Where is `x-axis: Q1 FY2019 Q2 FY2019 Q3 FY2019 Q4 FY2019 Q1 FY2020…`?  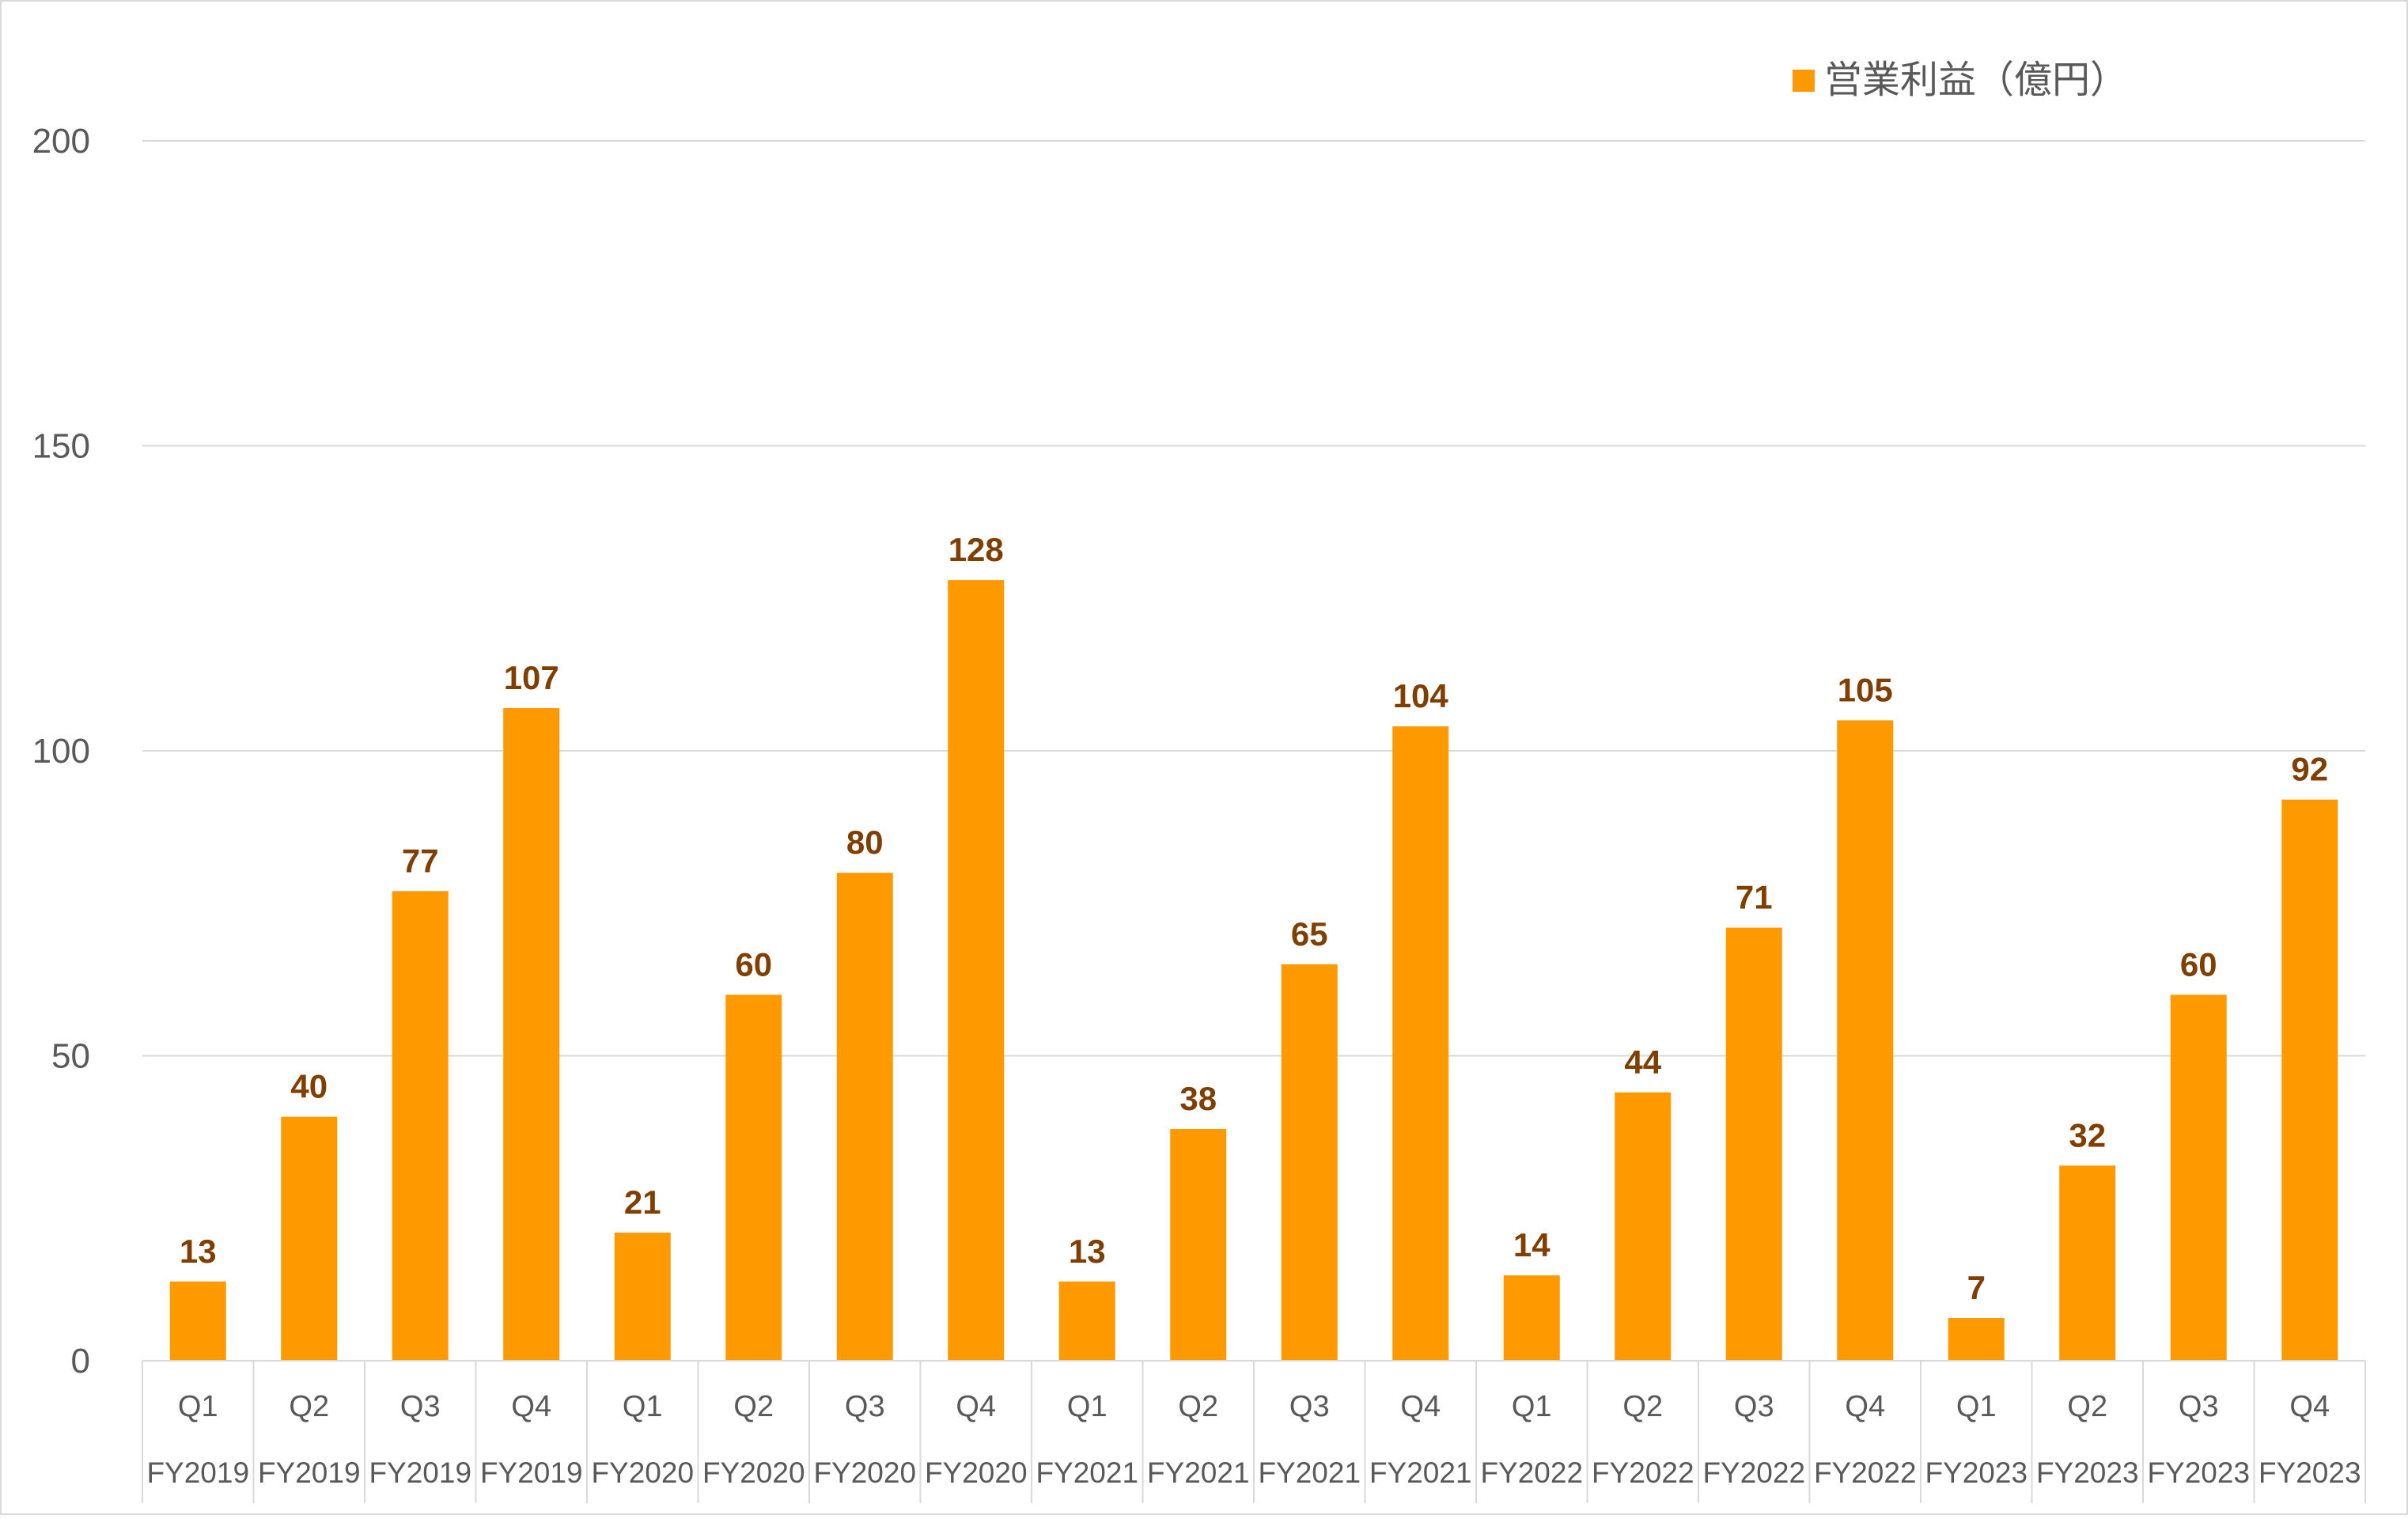
x-axis: Q1 FY2019 Q2 FY2019 Q3 FY2019 Q4 FY2019 Q1 FY2020… is located at coordinates (1254, 1432).